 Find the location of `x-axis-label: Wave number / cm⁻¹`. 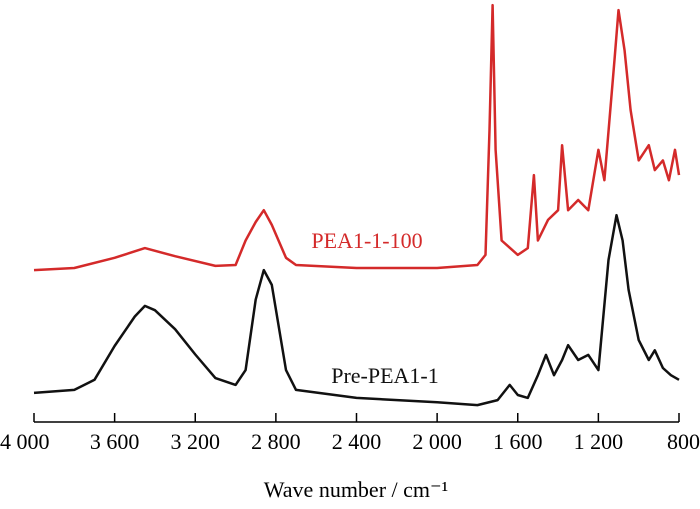

x-axis-label: Wave number / cm⁻¹ is located at coordinates (356, 489).